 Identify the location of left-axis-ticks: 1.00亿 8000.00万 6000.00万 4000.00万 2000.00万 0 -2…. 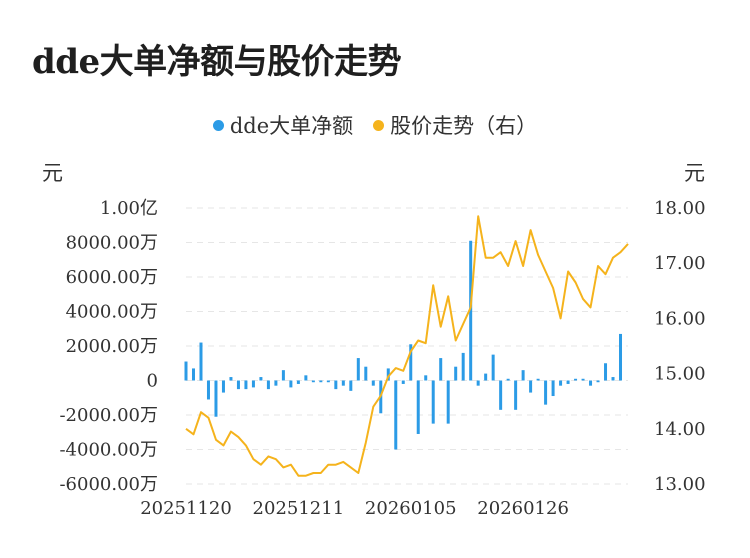
(108, 346).